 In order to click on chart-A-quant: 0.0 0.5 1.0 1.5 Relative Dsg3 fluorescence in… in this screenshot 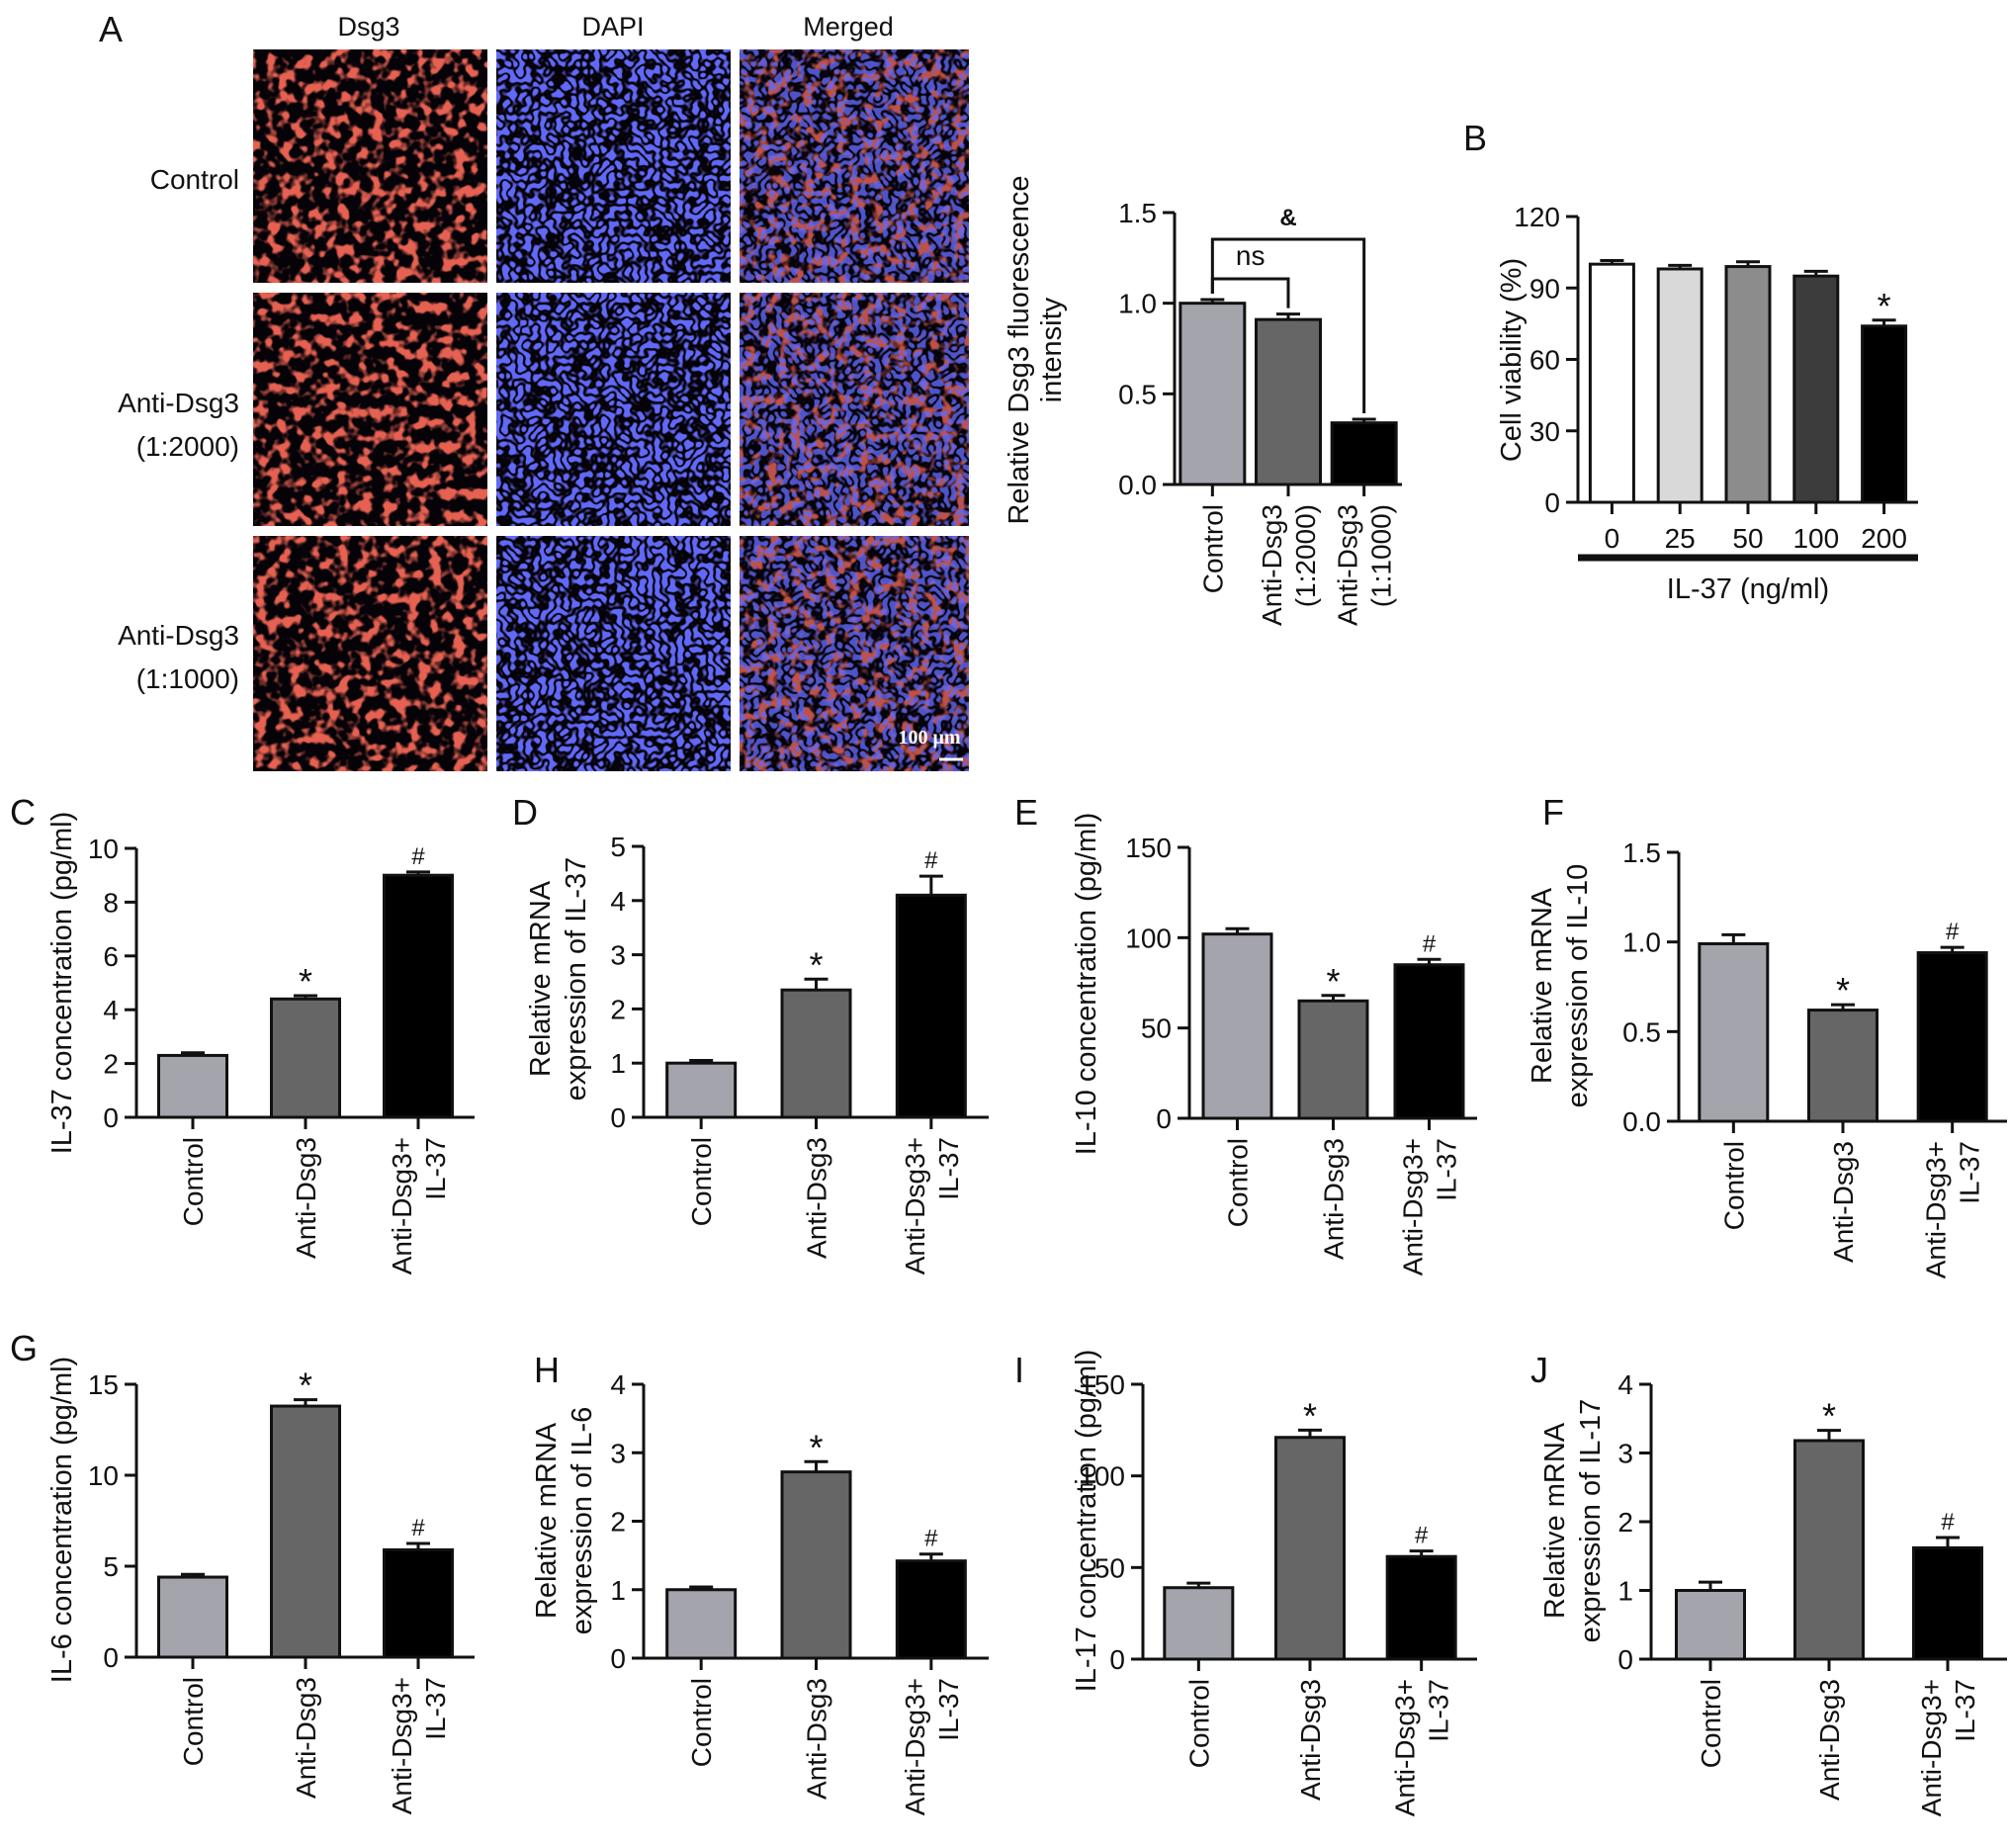, I will do `click(1203, 401)`.